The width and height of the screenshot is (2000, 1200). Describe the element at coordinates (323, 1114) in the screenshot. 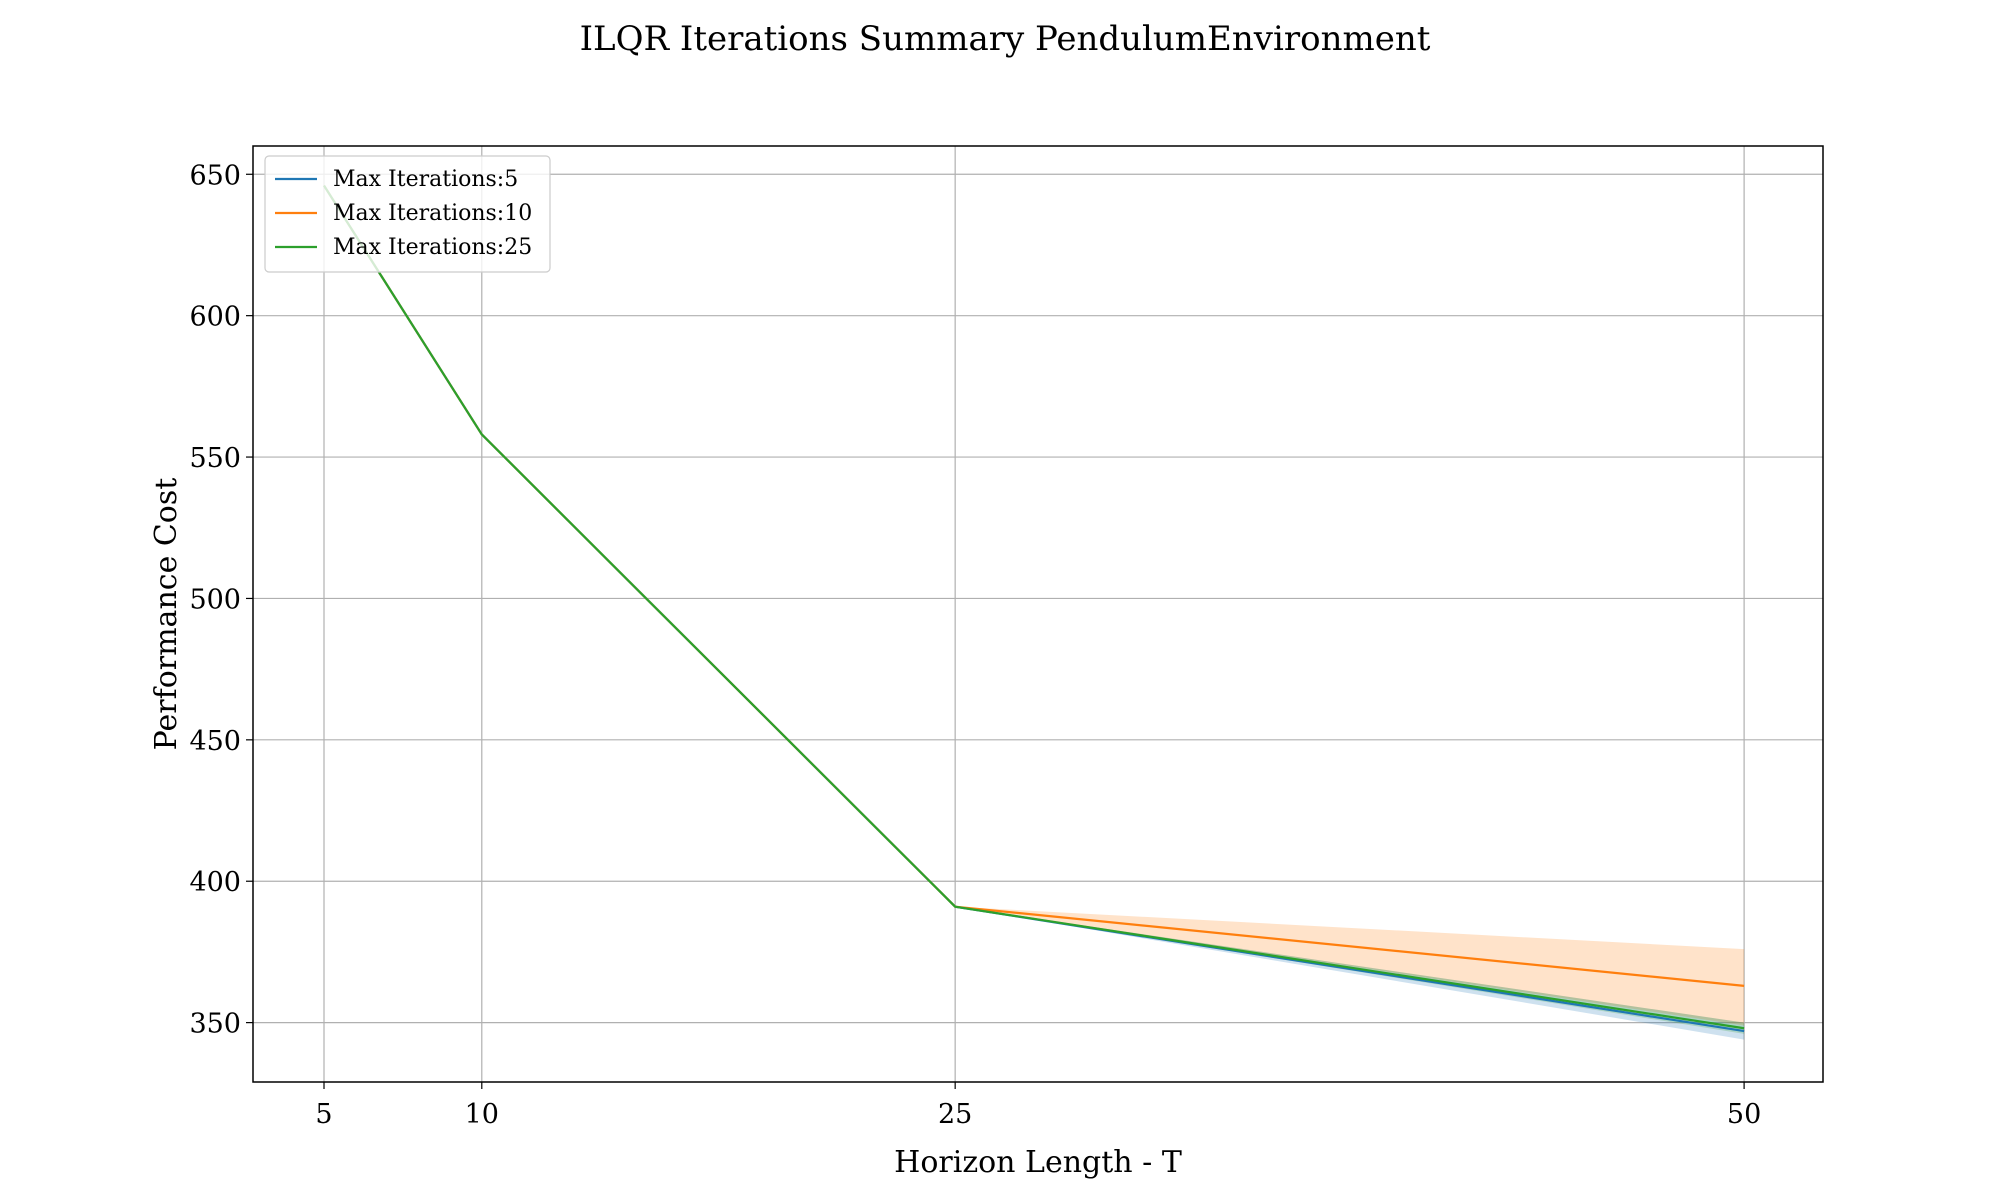

I see `x-tick-label: 5` at that location.